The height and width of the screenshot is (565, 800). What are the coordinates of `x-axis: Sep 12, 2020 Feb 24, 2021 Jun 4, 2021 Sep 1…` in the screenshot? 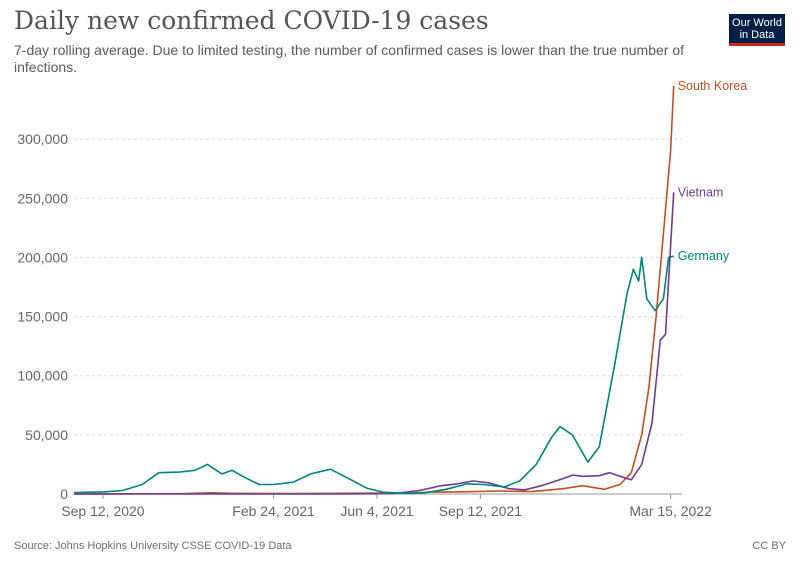 It's located at (386, 506).